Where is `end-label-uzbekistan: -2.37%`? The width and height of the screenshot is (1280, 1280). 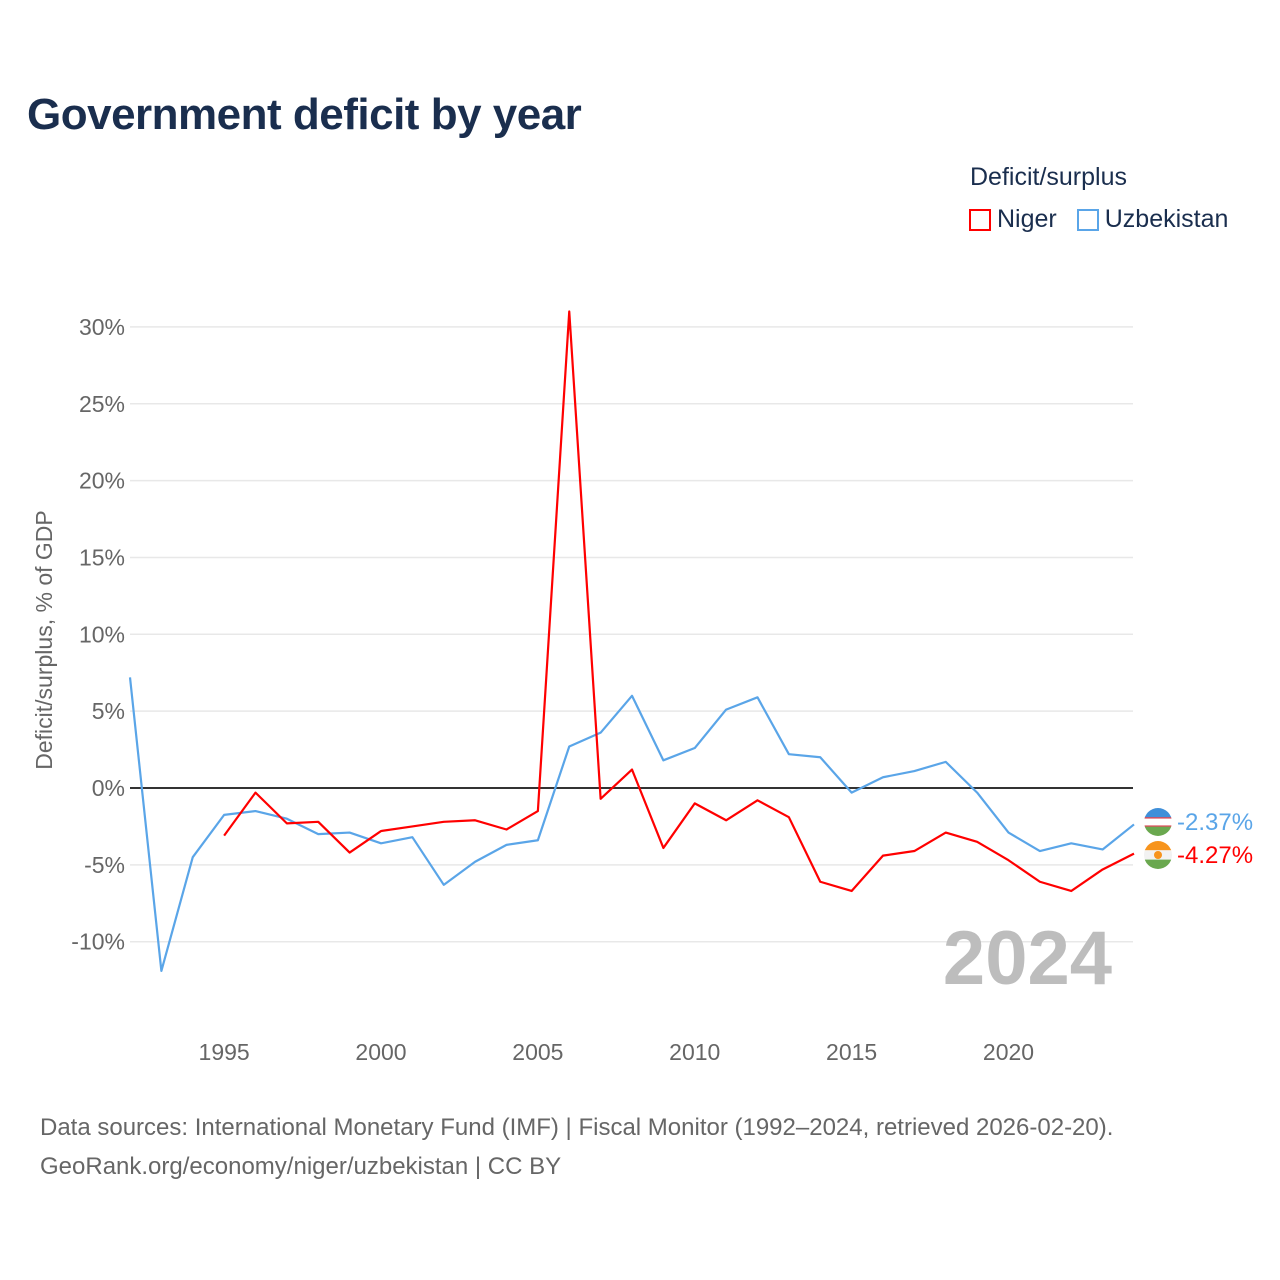
end-label-uzbekistan: -2.37% is located at coordinates (1215, 822).